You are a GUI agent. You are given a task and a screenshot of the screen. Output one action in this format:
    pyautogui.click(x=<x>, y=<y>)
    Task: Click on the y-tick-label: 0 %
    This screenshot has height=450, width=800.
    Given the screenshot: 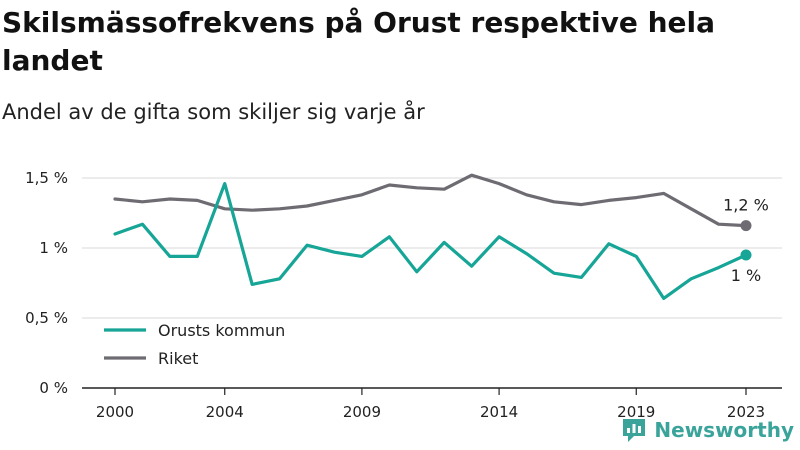 What is the action you would take?
    pyautogui.click(x=53, y=388)
    